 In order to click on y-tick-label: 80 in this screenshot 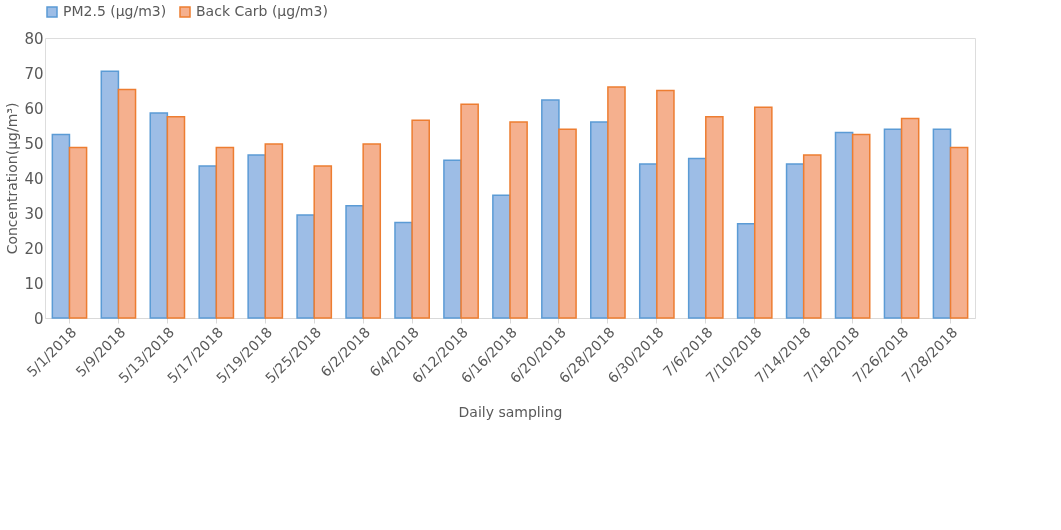, I will do `click(34, 38)`.